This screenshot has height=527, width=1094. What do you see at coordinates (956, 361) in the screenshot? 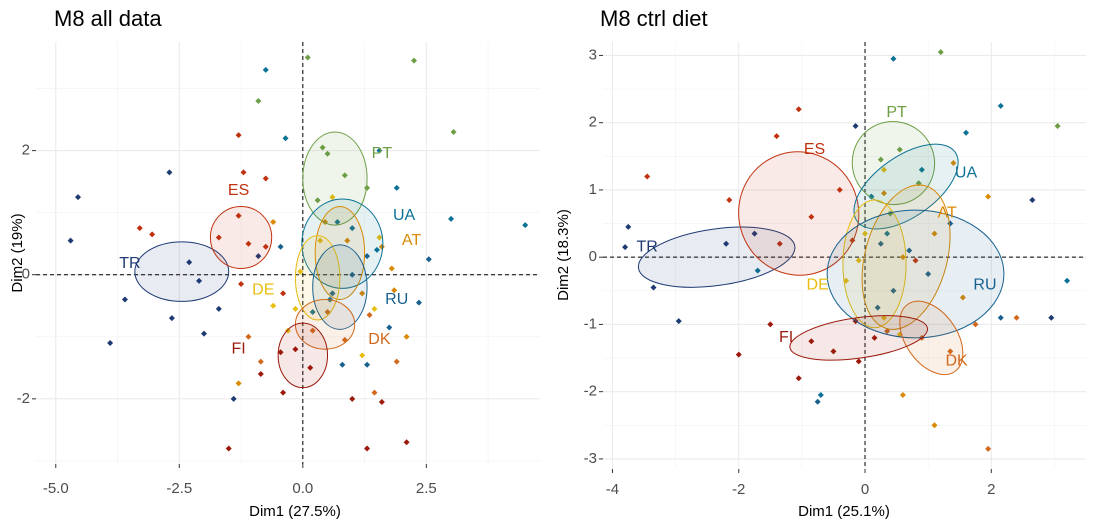
I see `group-label-dk: DK` at bounding box center [956, 361].